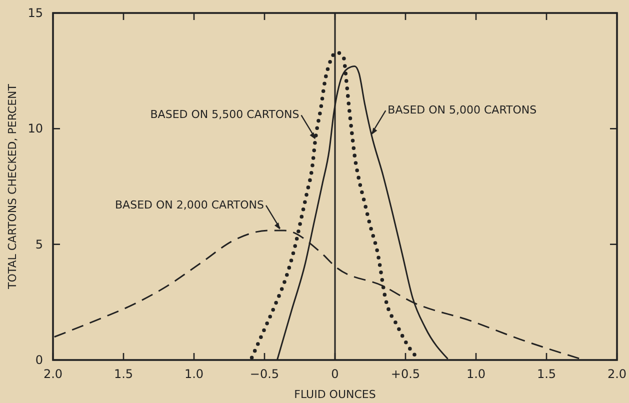  Describe the element at coordinates (335, 374) in the screenshot. I see `x-tick-label: 0` at that location.